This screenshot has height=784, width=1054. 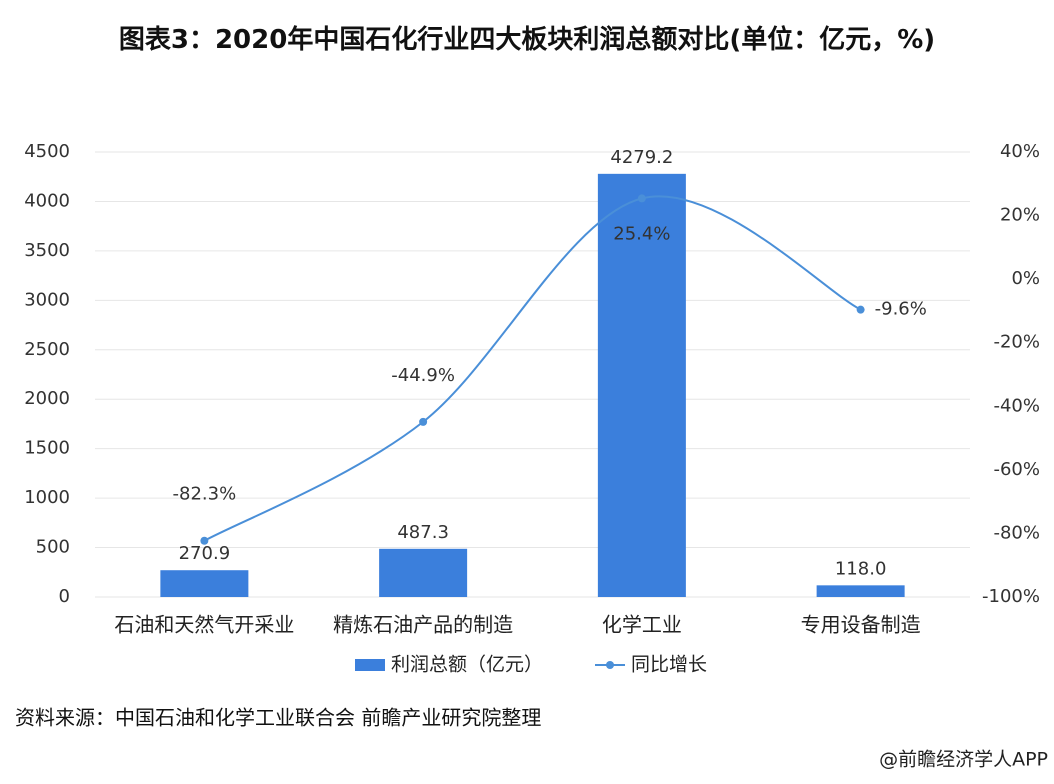 I want to click on y2-tick-label: -20%, so click(x=1016, y=342).